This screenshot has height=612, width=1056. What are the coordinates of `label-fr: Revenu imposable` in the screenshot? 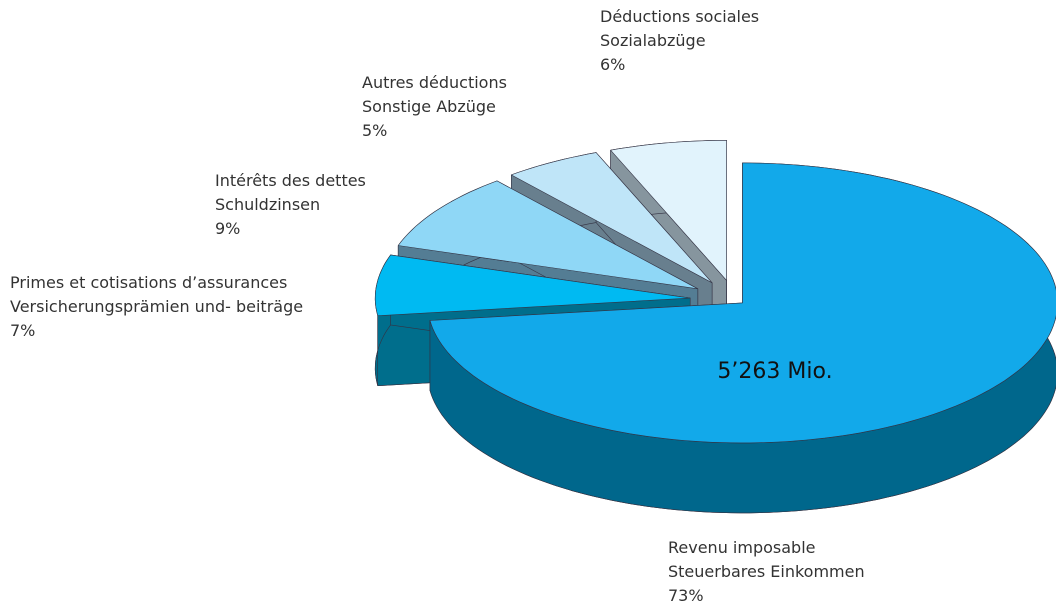 It's located at (741, 547).